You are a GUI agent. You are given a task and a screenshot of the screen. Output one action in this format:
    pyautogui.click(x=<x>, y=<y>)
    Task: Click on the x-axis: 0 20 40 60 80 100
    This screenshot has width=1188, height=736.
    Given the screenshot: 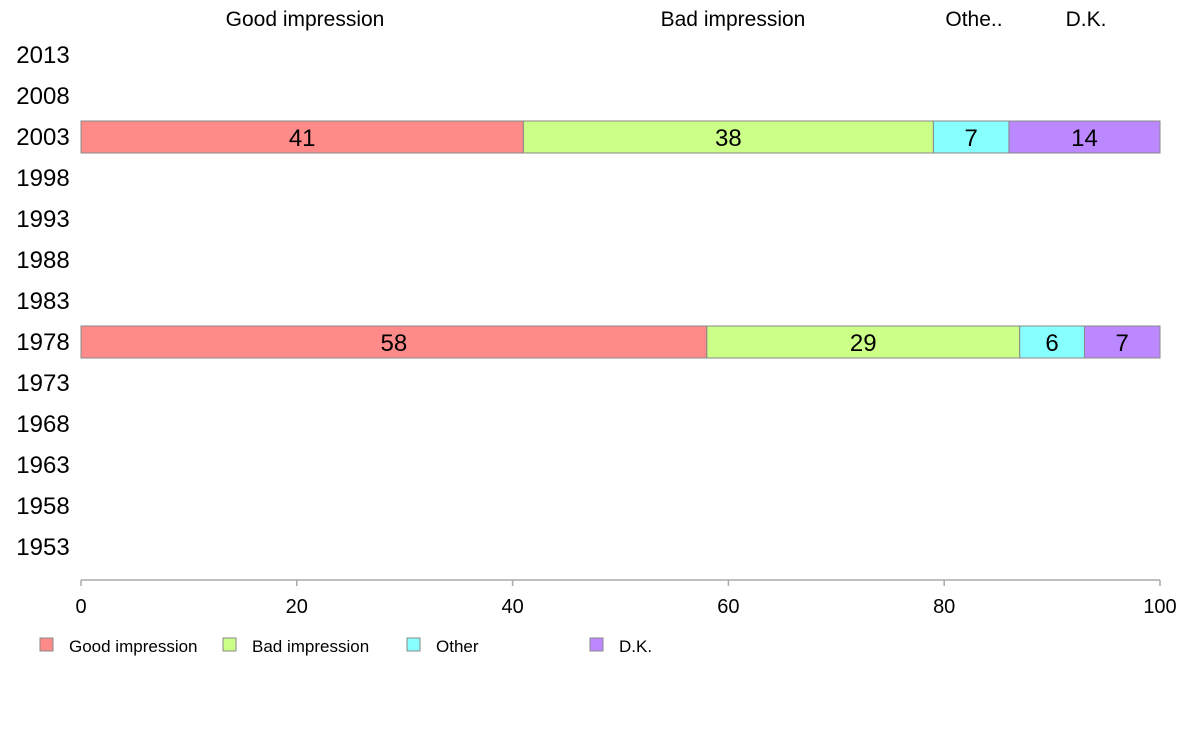 What is the action you would take?
    pyautogui.click(x=626, y=598)
    